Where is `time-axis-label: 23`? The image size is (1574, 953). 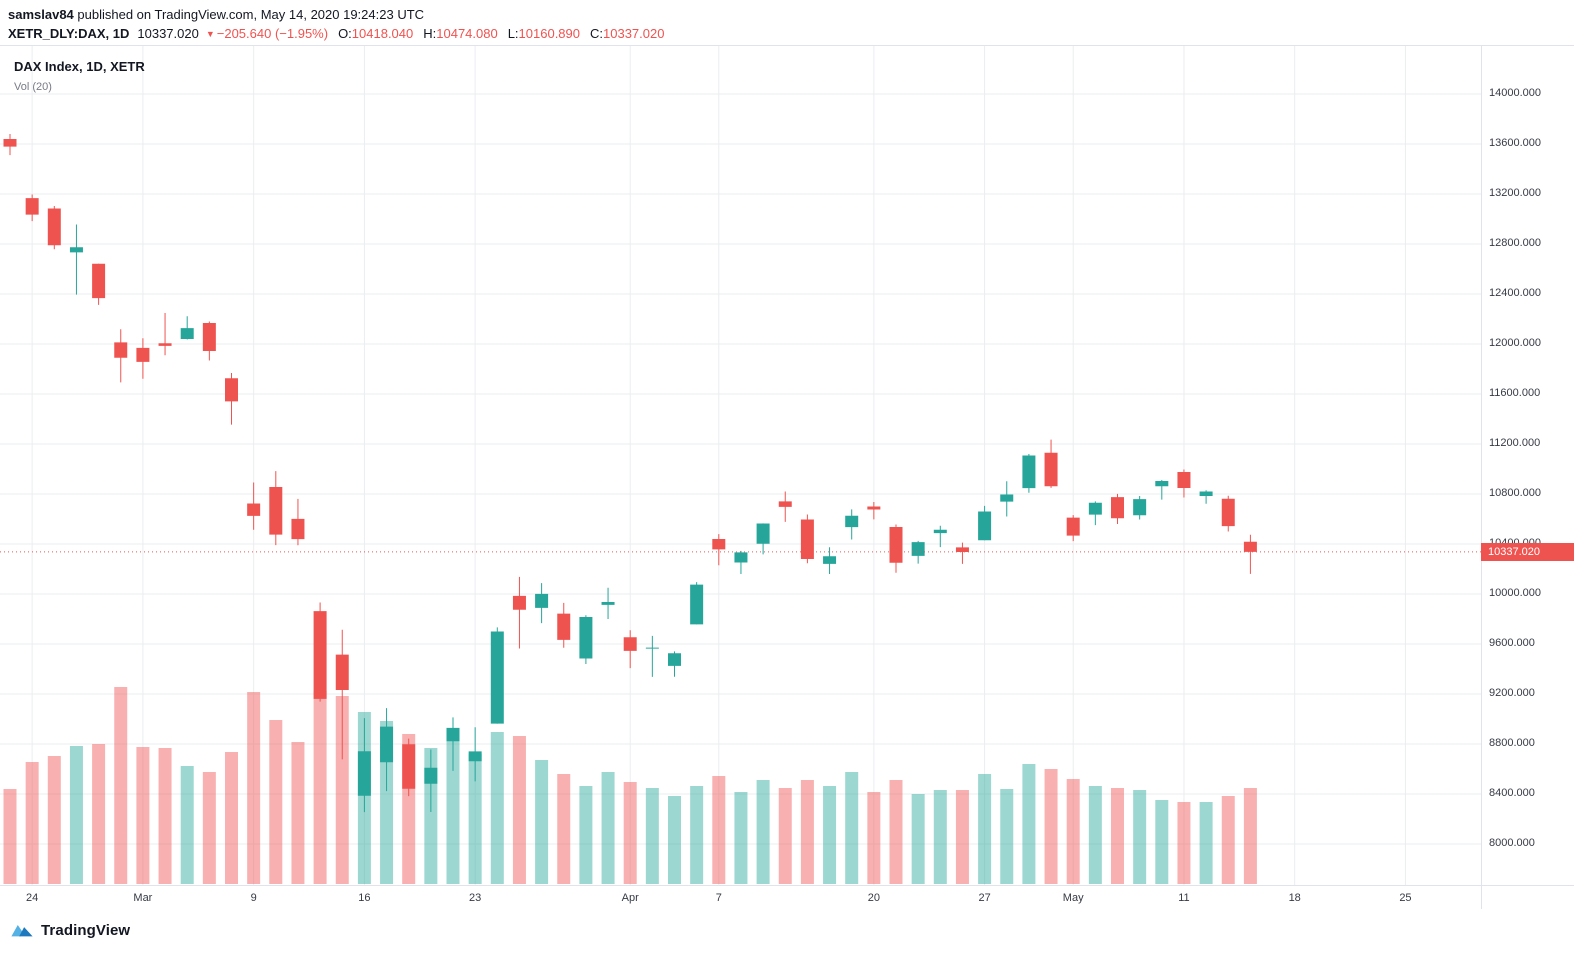
time-axis-label: 23 is located at coordinates (475, 898).